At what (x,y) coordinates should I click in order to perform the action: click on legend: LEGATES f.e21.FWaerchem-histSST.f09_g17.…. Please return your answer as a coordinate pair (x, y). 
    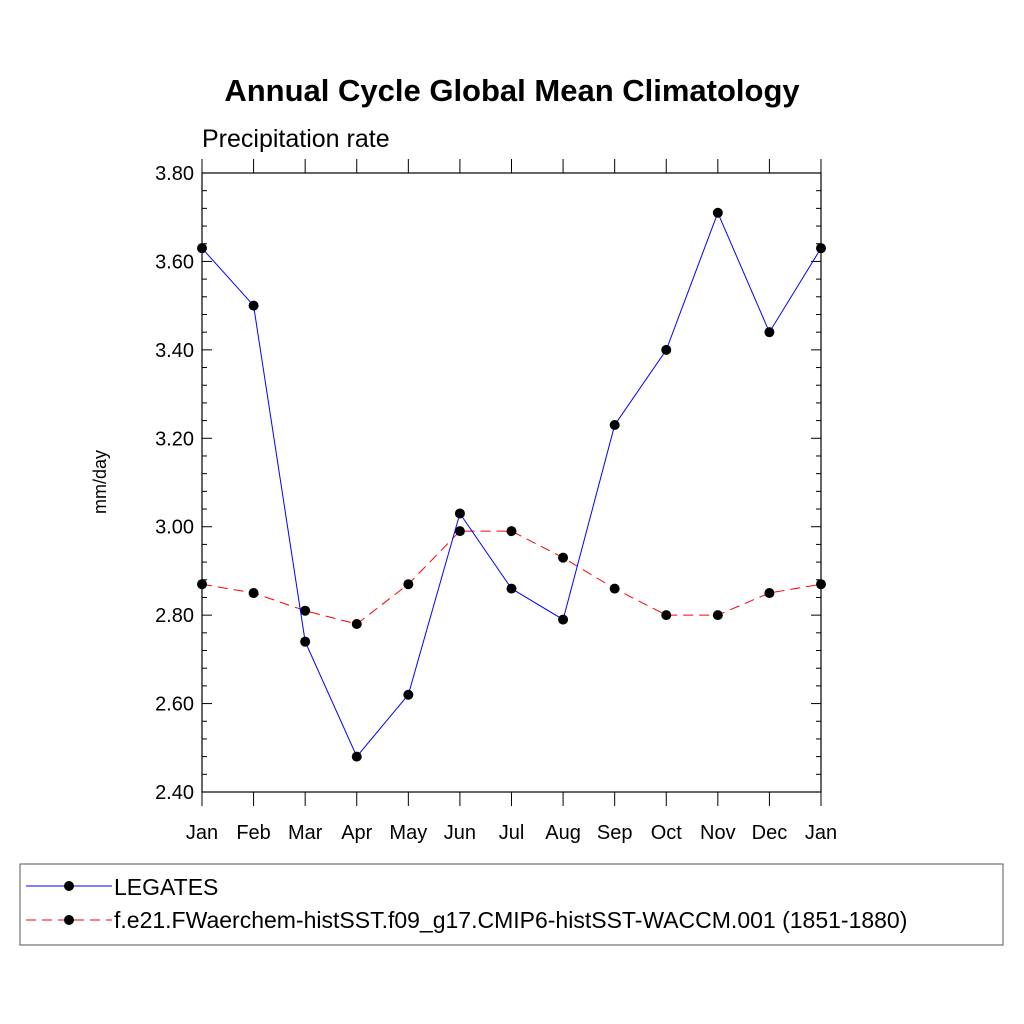
    Looking at the image, I should click on (511, 904).